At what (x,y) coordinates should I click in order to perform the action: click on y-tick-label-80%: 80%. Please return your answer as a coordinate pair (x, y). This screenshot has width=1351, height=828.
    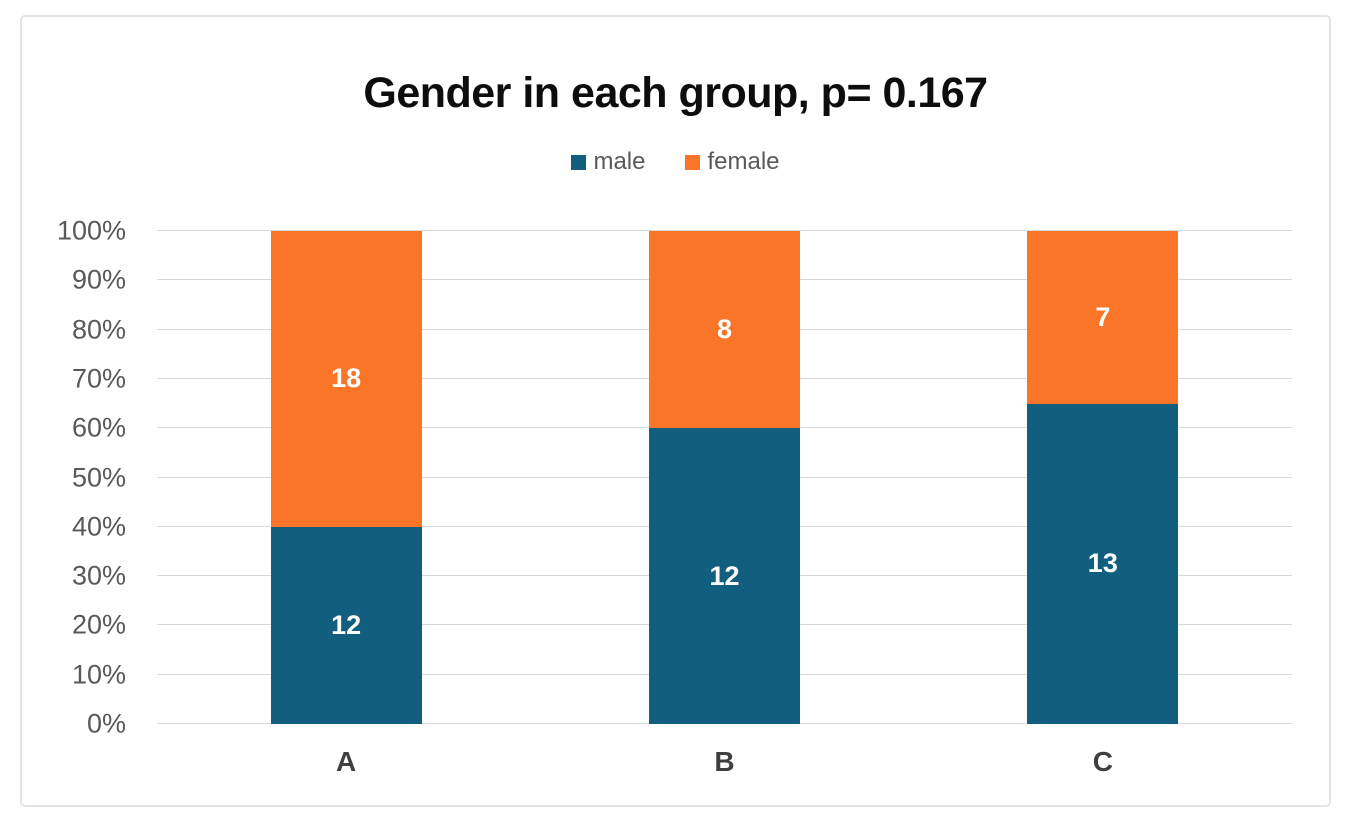
    Looking at the image, I should click on (98, 329).